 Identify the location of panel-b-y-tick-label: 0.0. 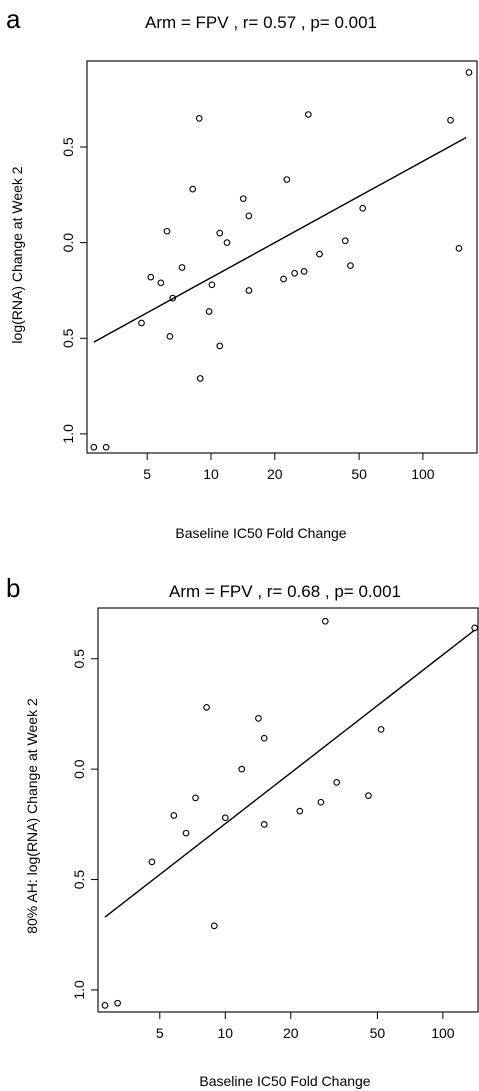
(79, 769).